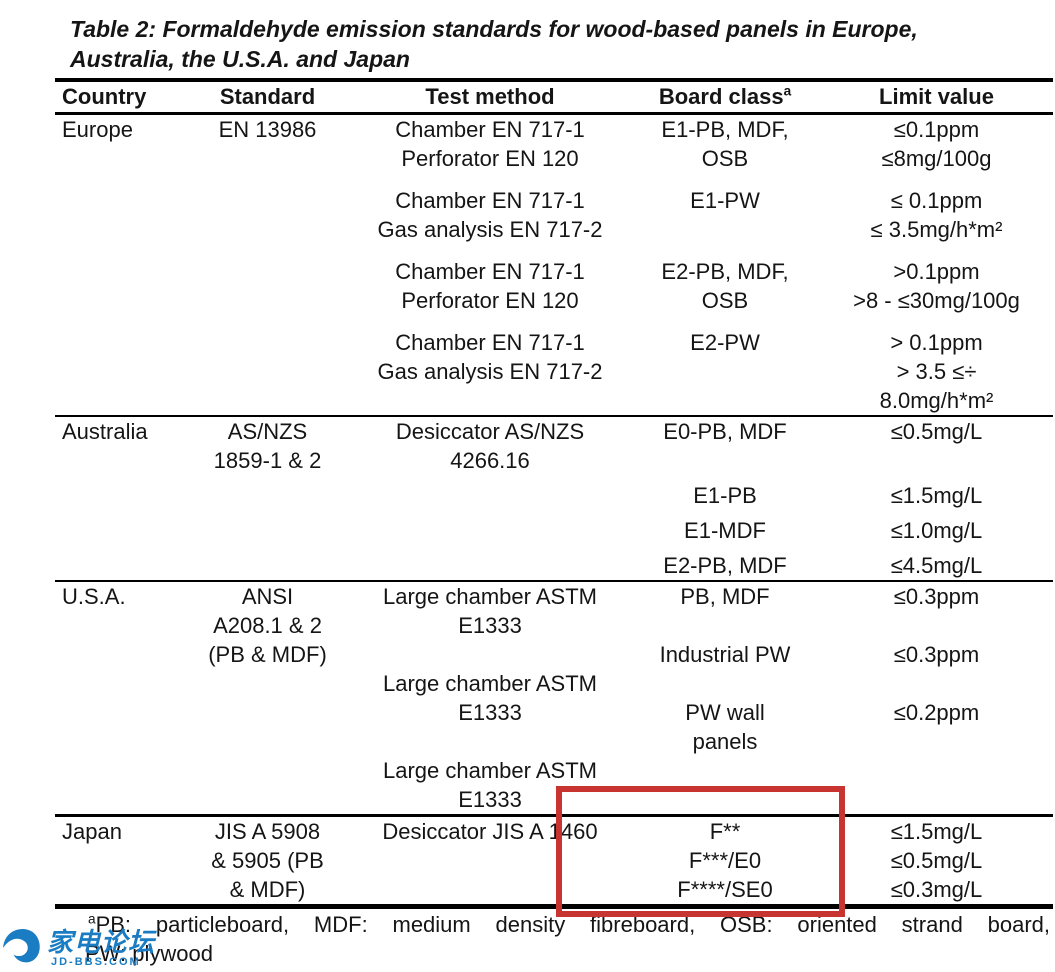 This screenshot has height=972, width=1055. I want to click on cell-board-class: PW wall, so click(725, 712).